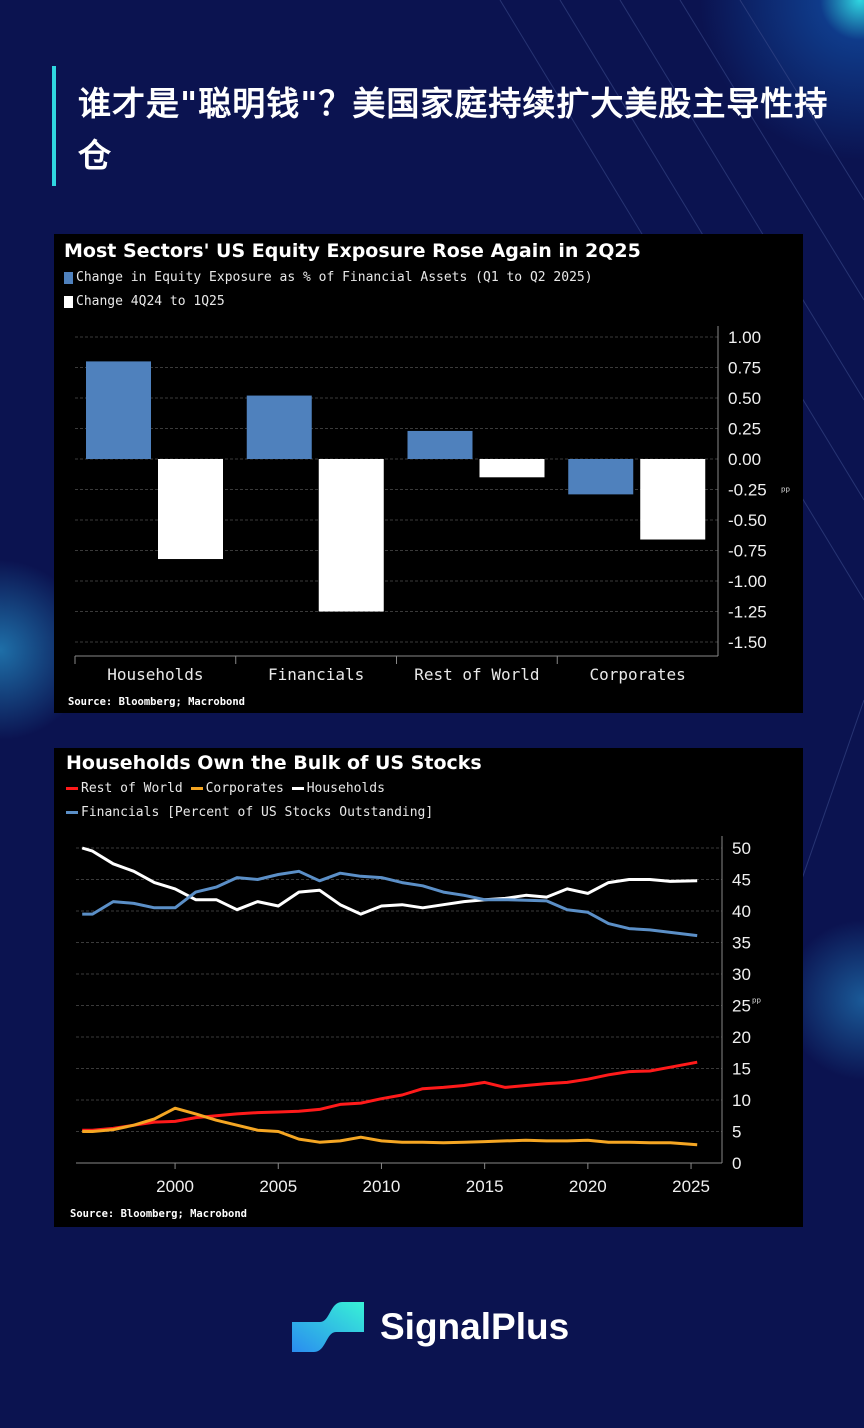 The width and height of the screenshot is (864, 1428). Describe the element at coordinates (588, 1186) in the screenshot. I see `x-tick-label: 2020` at that location.